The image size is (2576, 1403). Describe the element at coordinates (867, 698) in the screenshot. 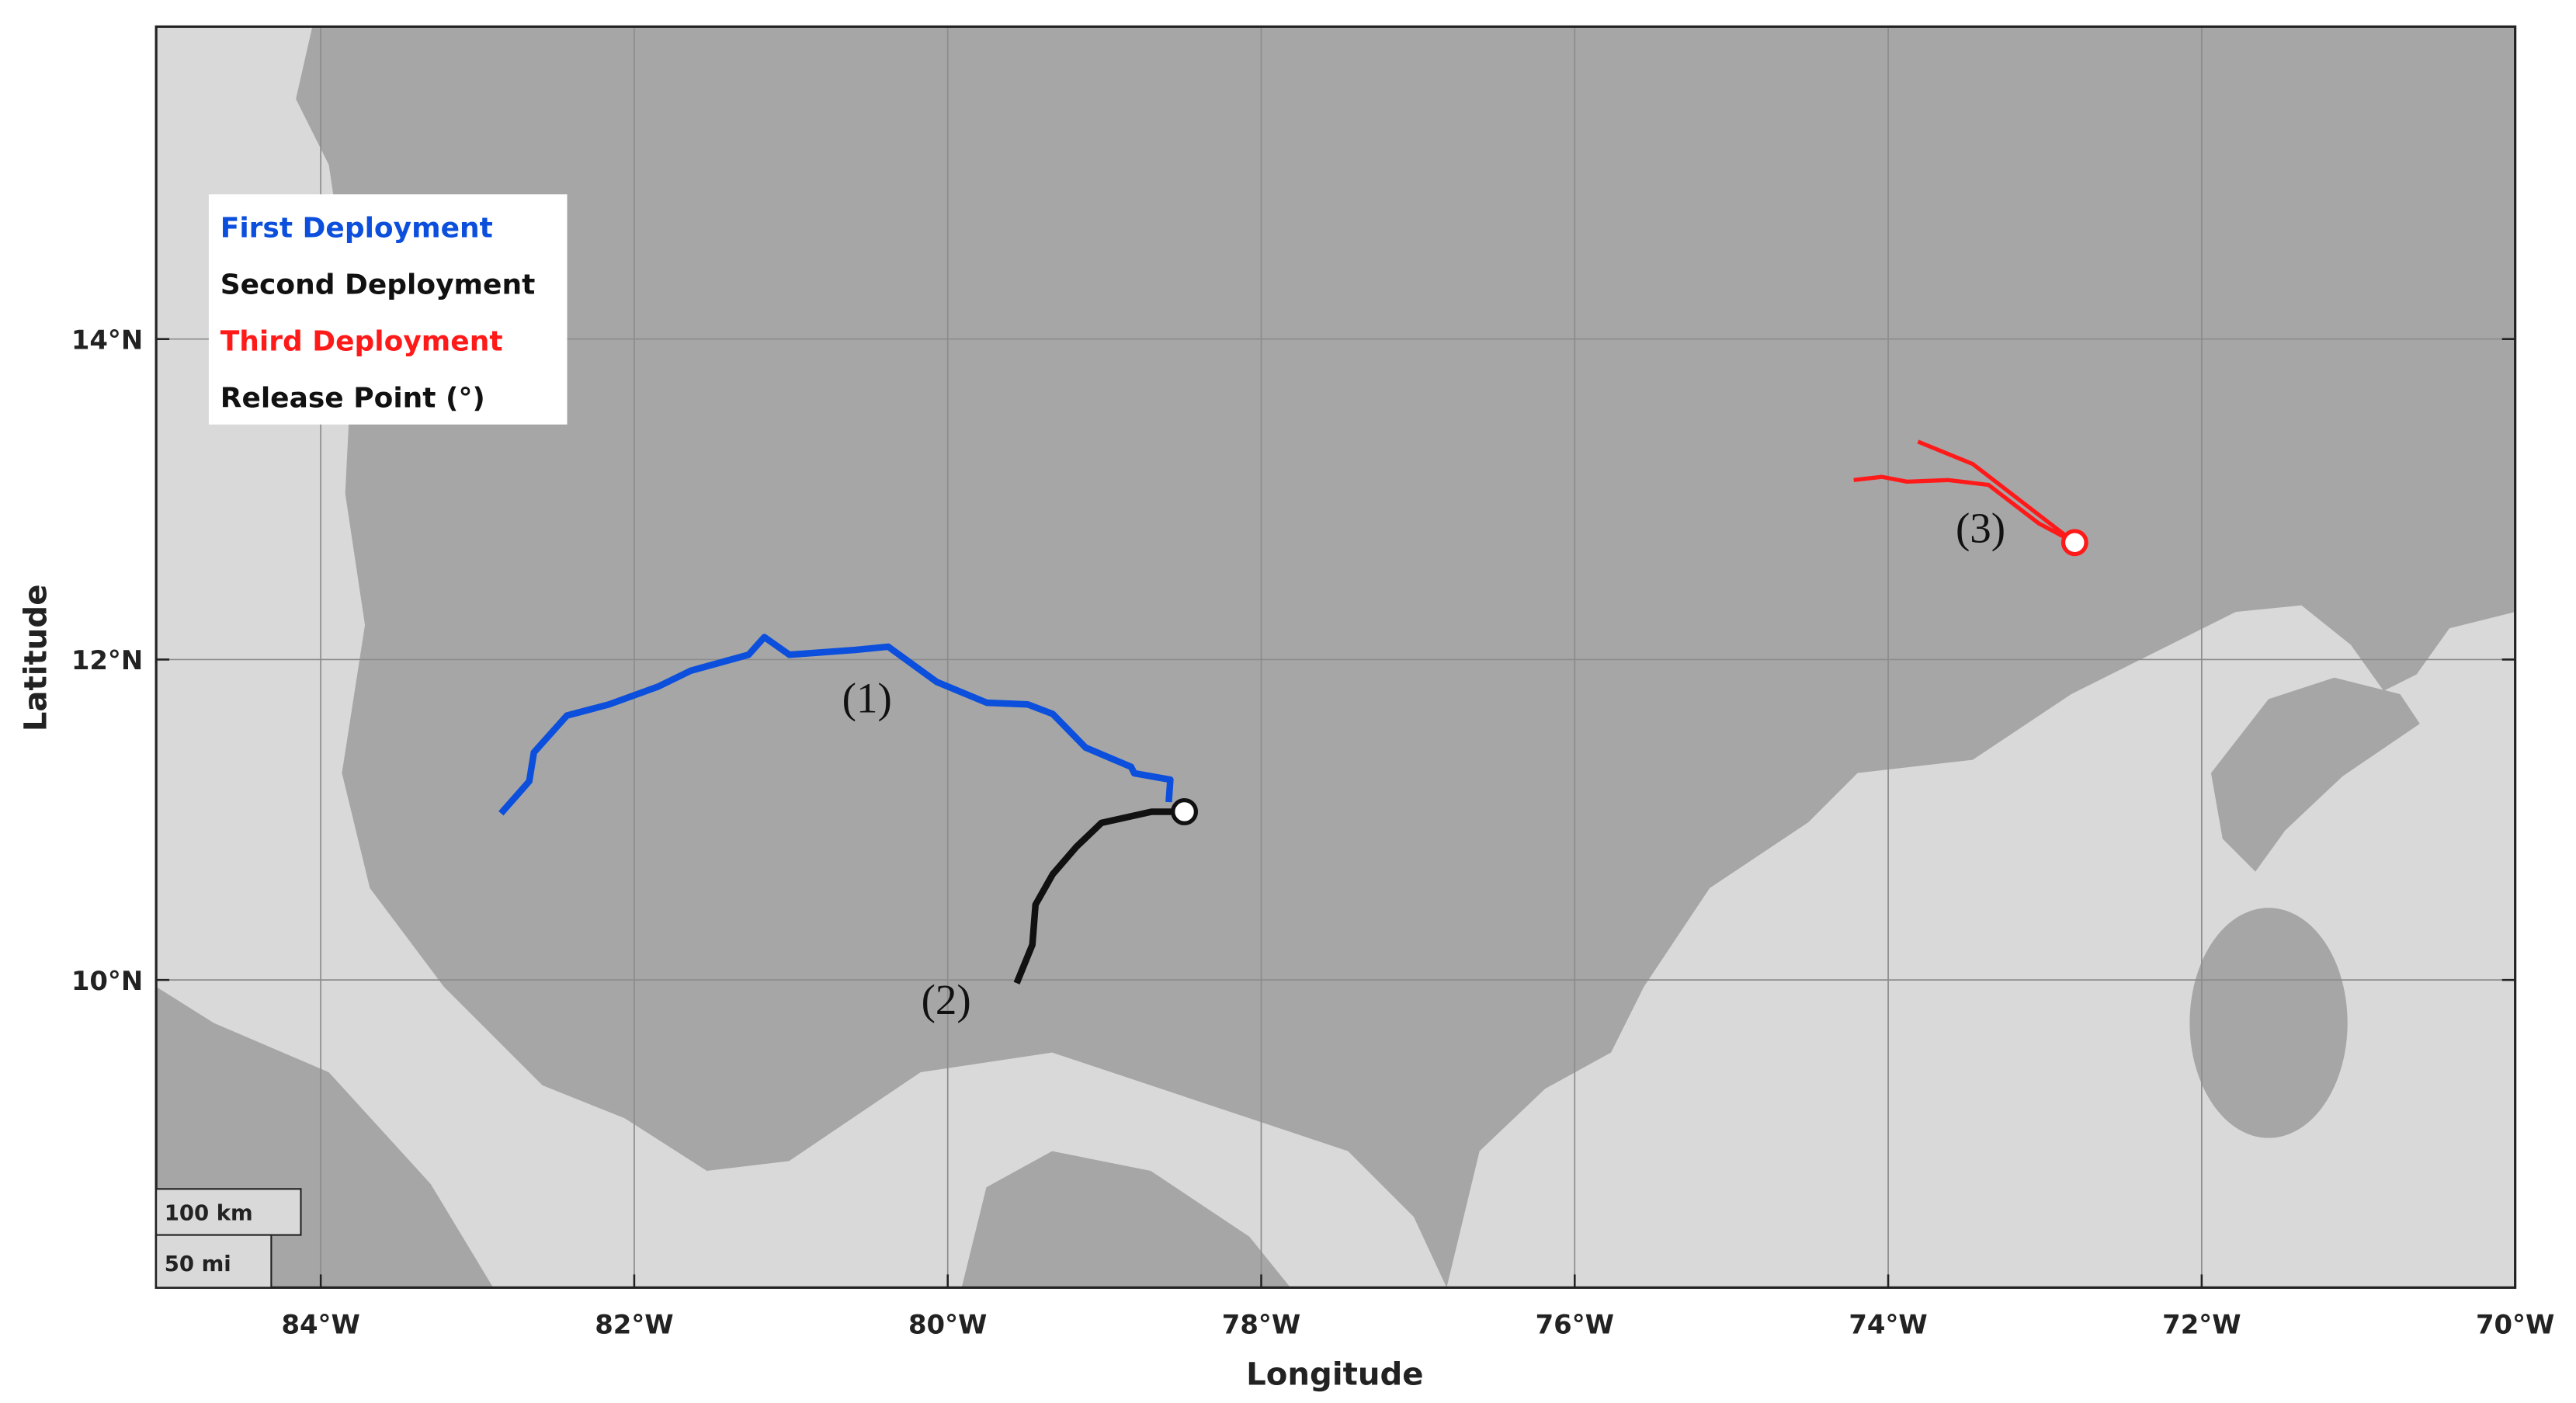

I see `track-annotation: (1)` at that location.